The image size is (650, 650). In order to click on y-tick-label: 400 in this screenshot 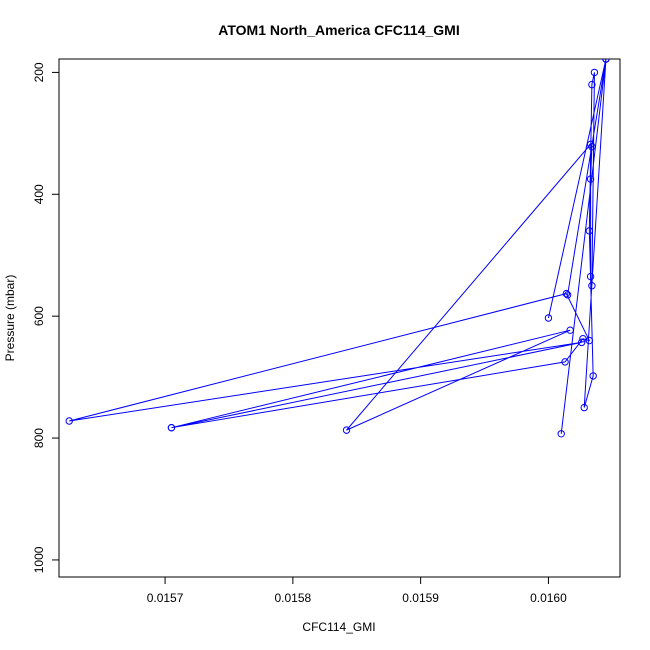, I will do `click(39, 194)`.